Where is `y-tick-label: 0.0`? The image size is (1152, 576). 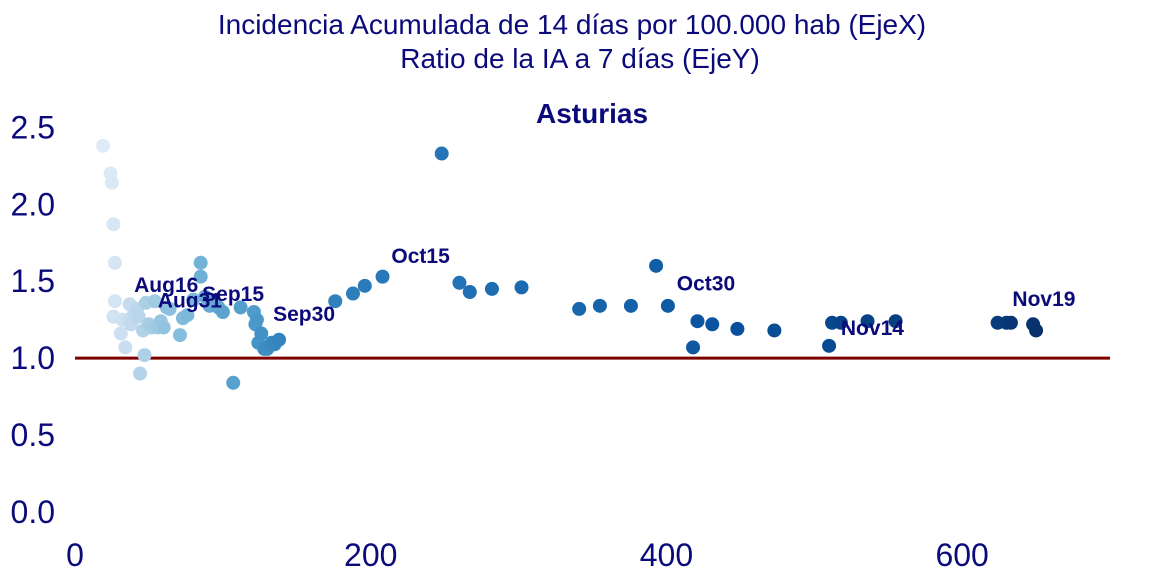 y-tick-label: 0.0 is located at coordinates (33, 512).